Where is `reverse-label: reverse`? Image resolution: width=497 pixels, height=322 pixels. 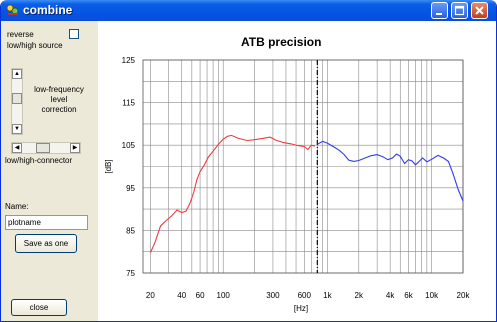
reverse-label: reverse is located at coordinates (20, 34).